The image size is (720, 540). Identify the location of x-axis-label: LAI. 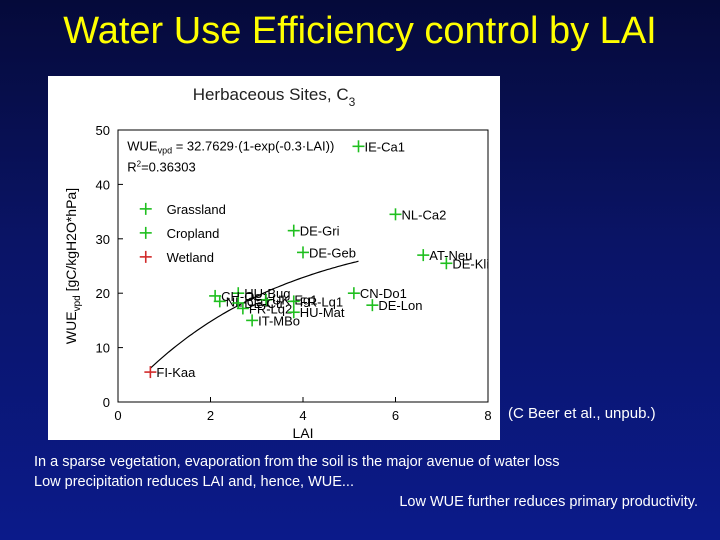
(302, 432).